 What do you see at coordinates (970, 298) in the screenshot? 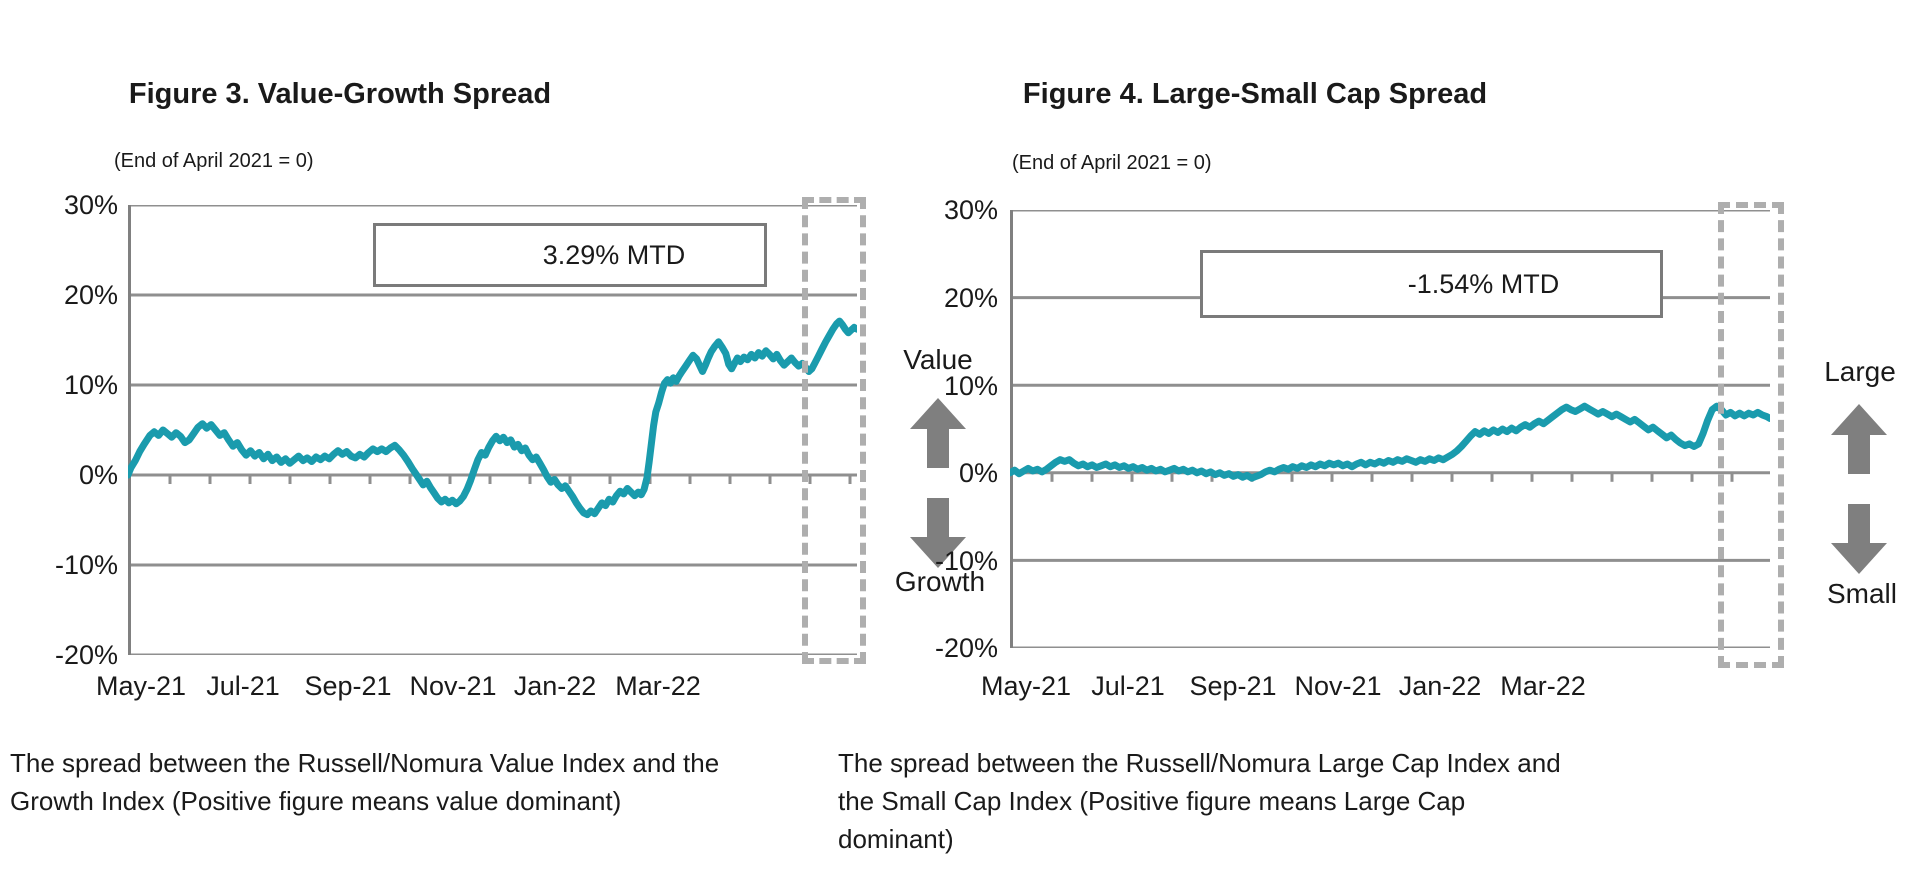
I see `figure4-ytick-20: 20%` at bounding box center [970, 298].